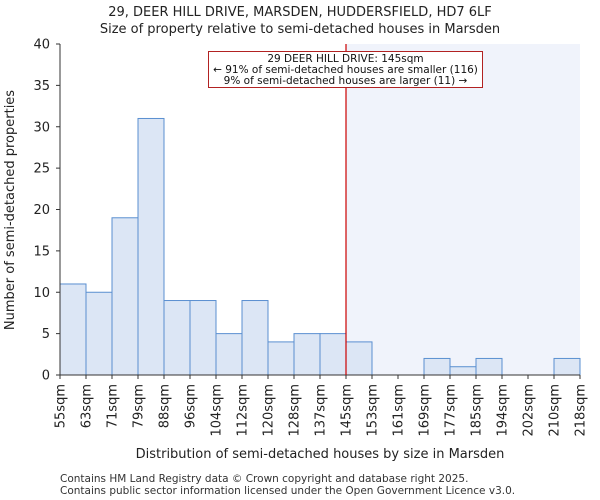 Image resolution: width=600 pixels, height=500 pixels. I want to click on y-tick-label: 40, so click(41, 45).